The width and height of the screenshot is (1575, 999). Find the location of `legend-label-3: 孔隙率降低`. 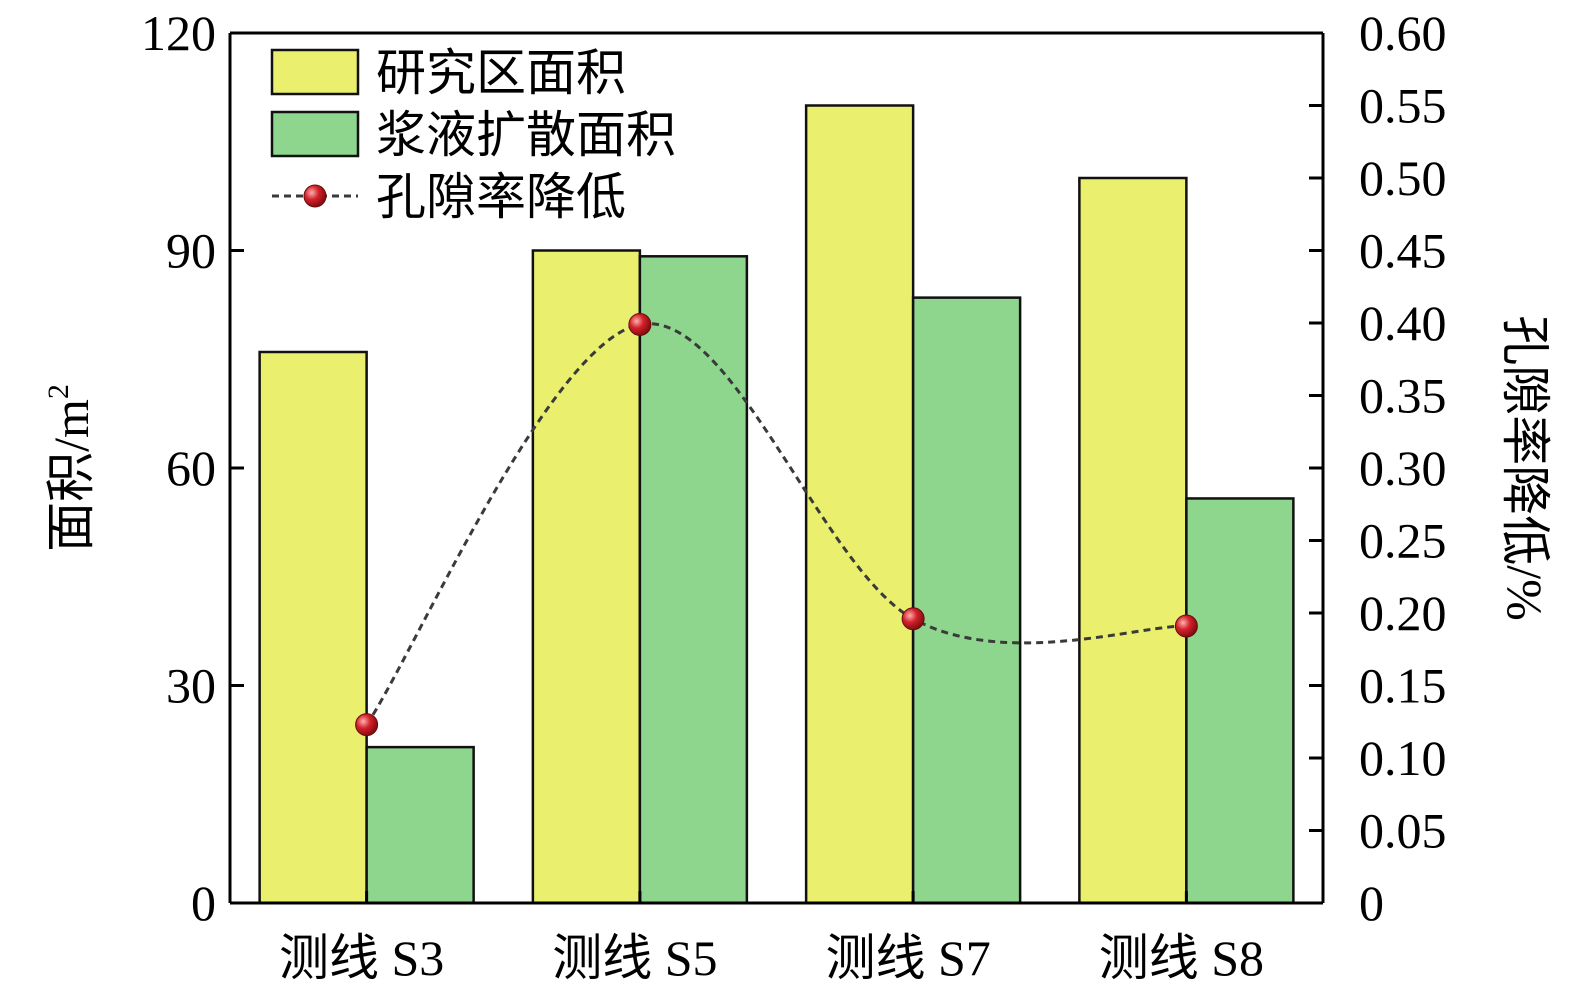

legend-label-3: 孔隙率降低 is located at coordinates (501, 197).